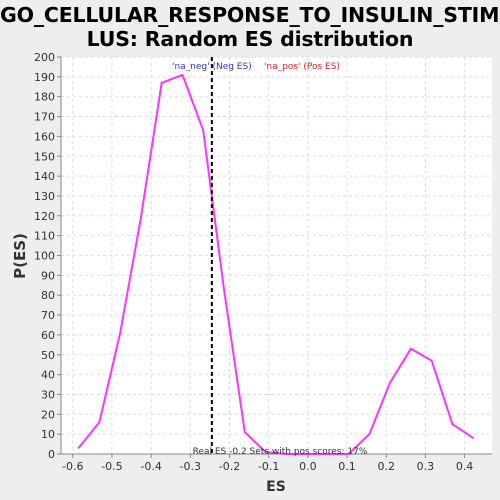  Describe the element at coordinates (44, 117) in the screenshot. I see `y-tick-label: 170` at that location.